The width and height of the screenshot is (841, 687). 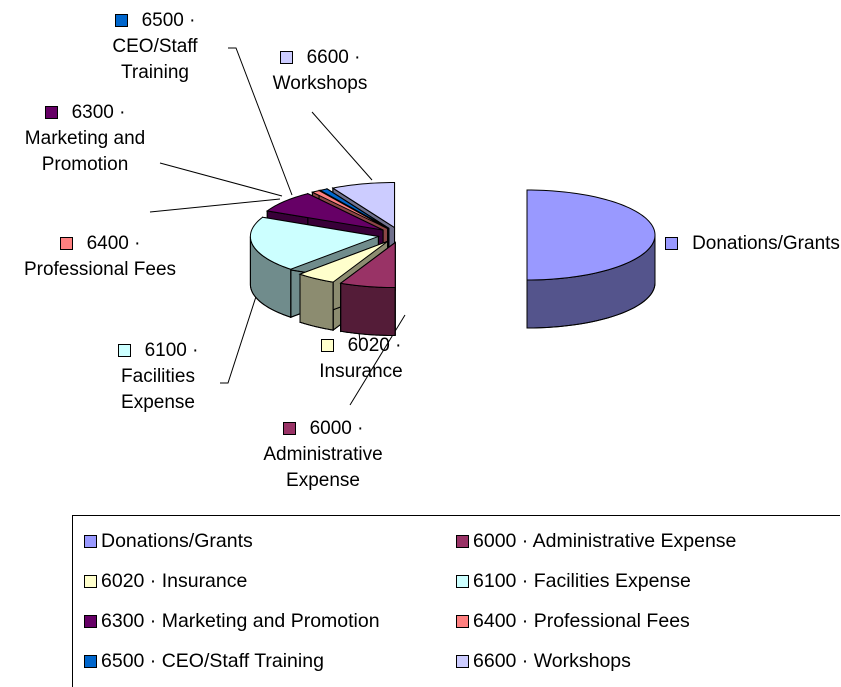 I want to click on legend-text: Donations/Grants, so click(x=177, y=541).